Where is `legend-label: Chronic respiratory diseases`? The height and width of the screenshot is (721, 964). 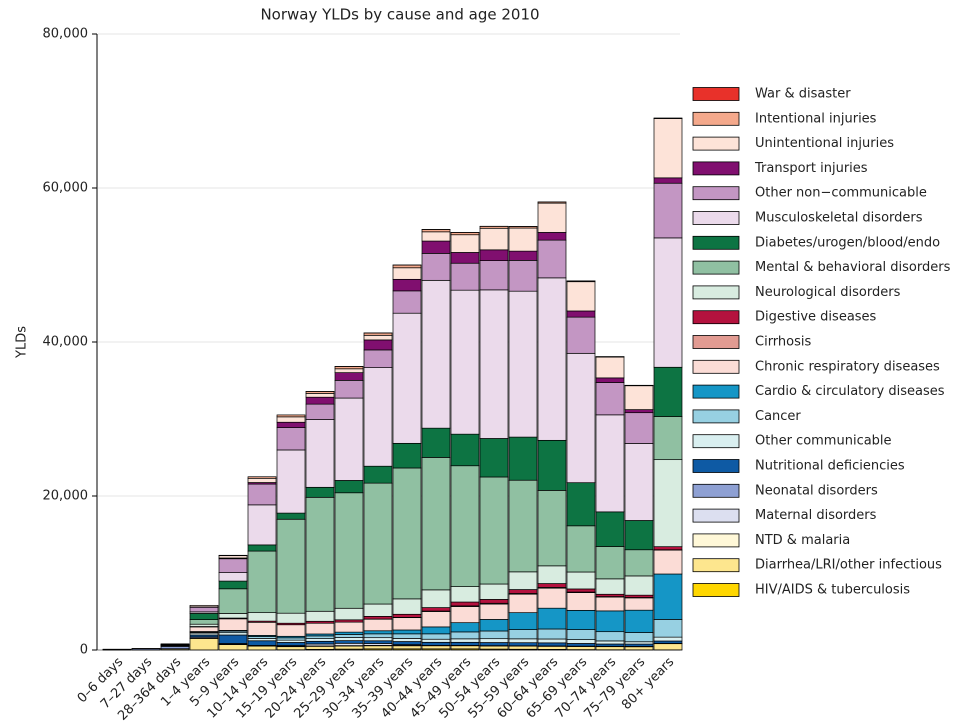
legend-label: Chronic respiratory diseases is located at coordinates (847, 366).